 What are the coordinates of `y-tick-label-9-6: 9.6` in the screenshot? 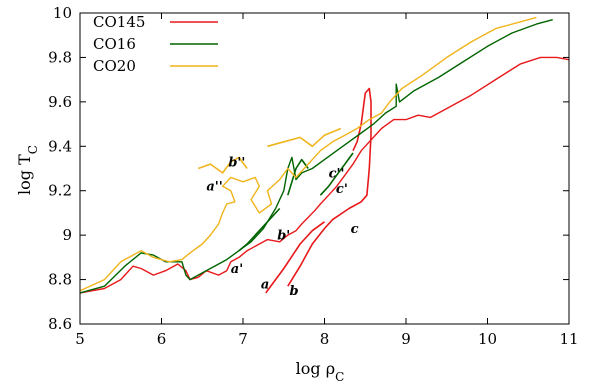 It's located at (60, 102).